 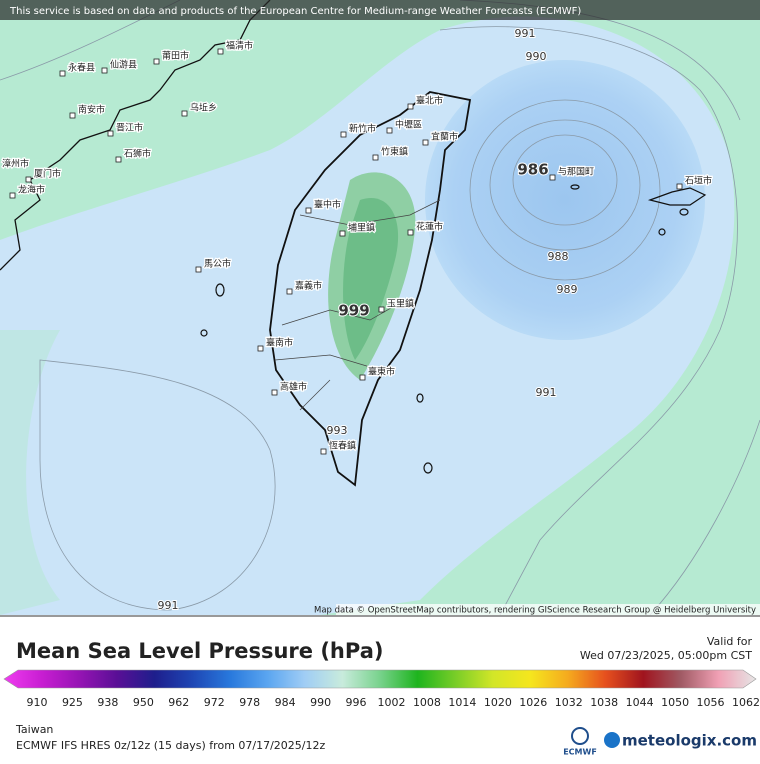 What do you see at coordinates (746, 702) in the screenshot?
I see `colorbar-tick-label: 1062` at bounding box center [746, 702].